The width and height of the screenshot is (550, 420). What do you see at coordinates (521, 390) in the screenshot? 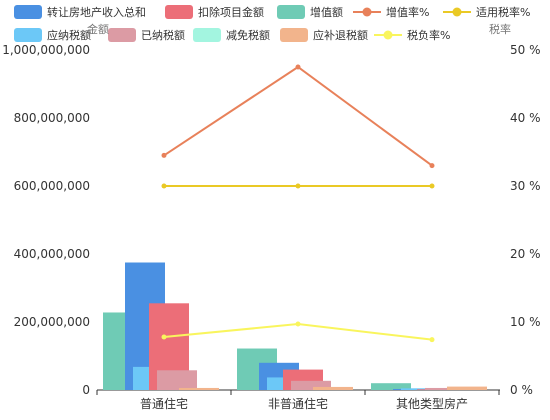
I see `y-right-tick-label: 0 %` at bounding box center [521, 390].